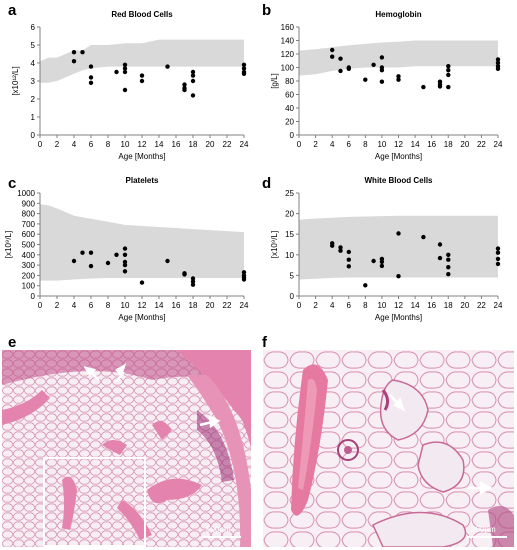 Image resolution: width=517 pixels, height=550 pixels. What do you see at coordinates (441, 445) in the screenshot?
I see `arrow-icon` at bounding box center [441, 445].